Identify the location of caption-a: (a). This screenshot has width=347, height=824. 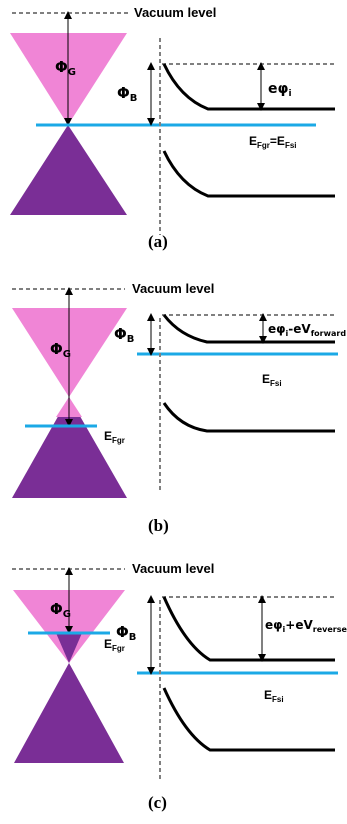
(158, 241).